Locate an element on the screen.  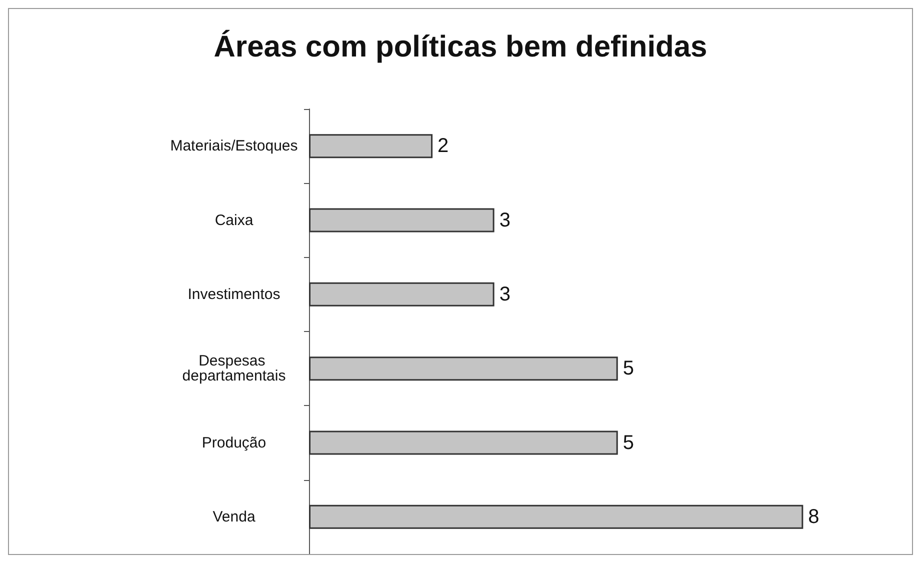
data-label: 2 is located at coordinates (443, 146).